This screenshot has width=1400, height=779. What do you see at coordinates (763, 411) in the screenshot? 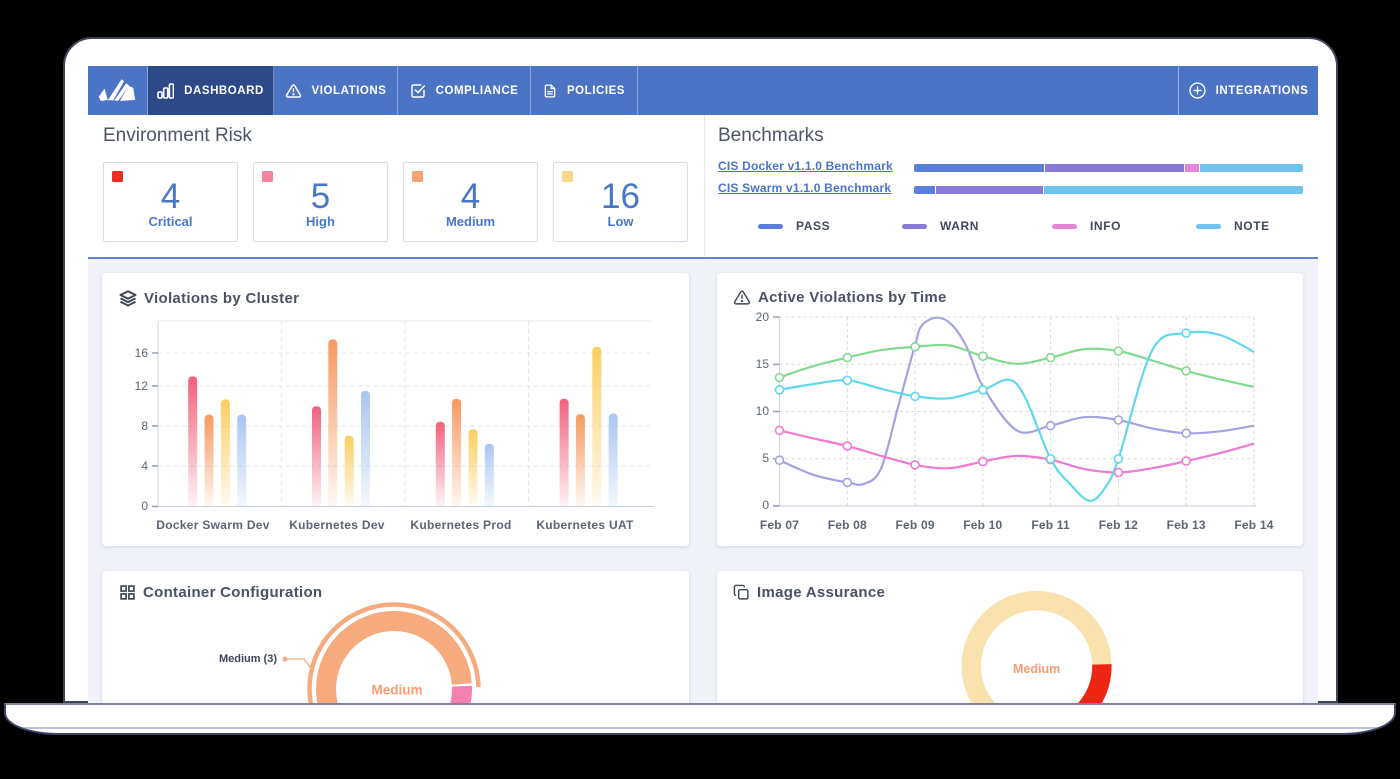
I see `svg-text: 10` at bounding box center [763, 411].